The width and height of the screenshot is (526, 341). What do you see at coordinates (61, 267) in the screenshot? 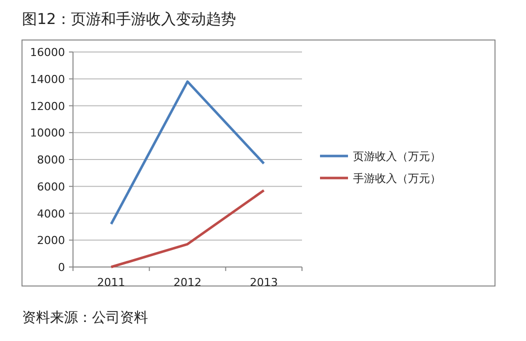
I see `y-tick-label: 0` at bounding box center [61, 267].